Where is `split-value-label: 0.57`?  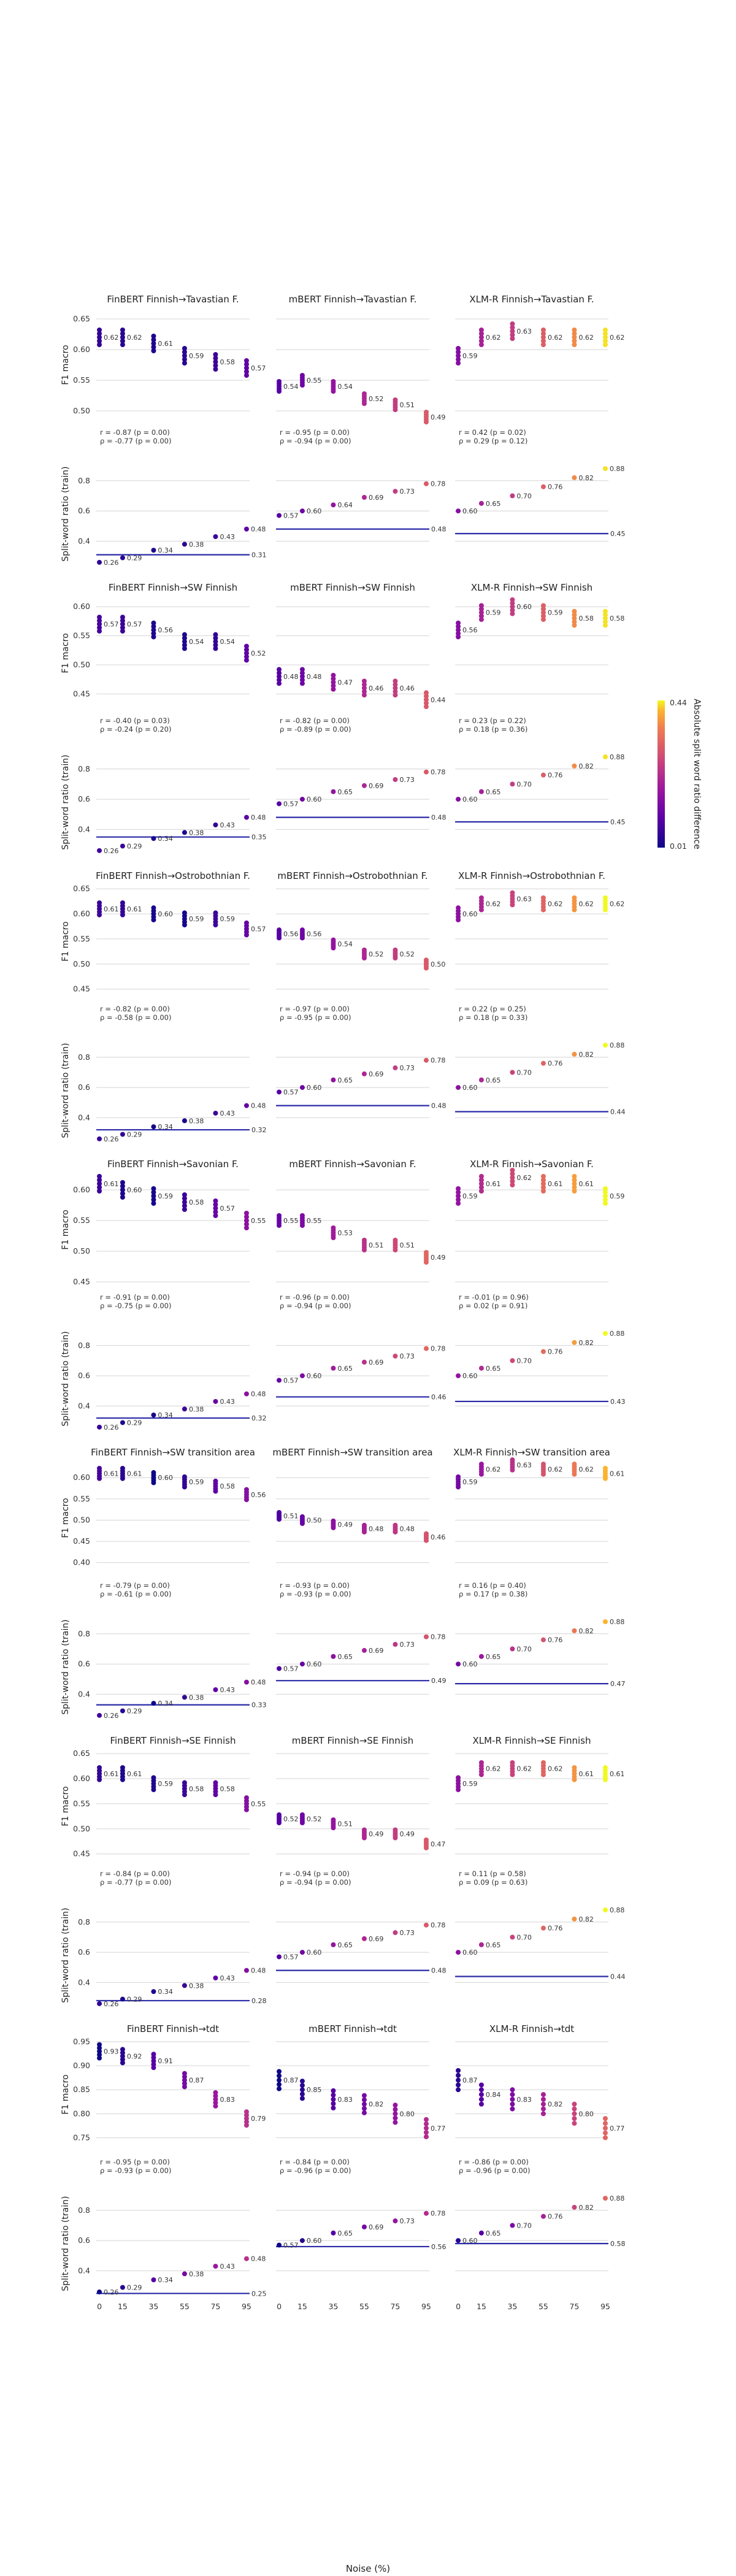
split-value-label: 0.57 is located at coordinates (291, 804).